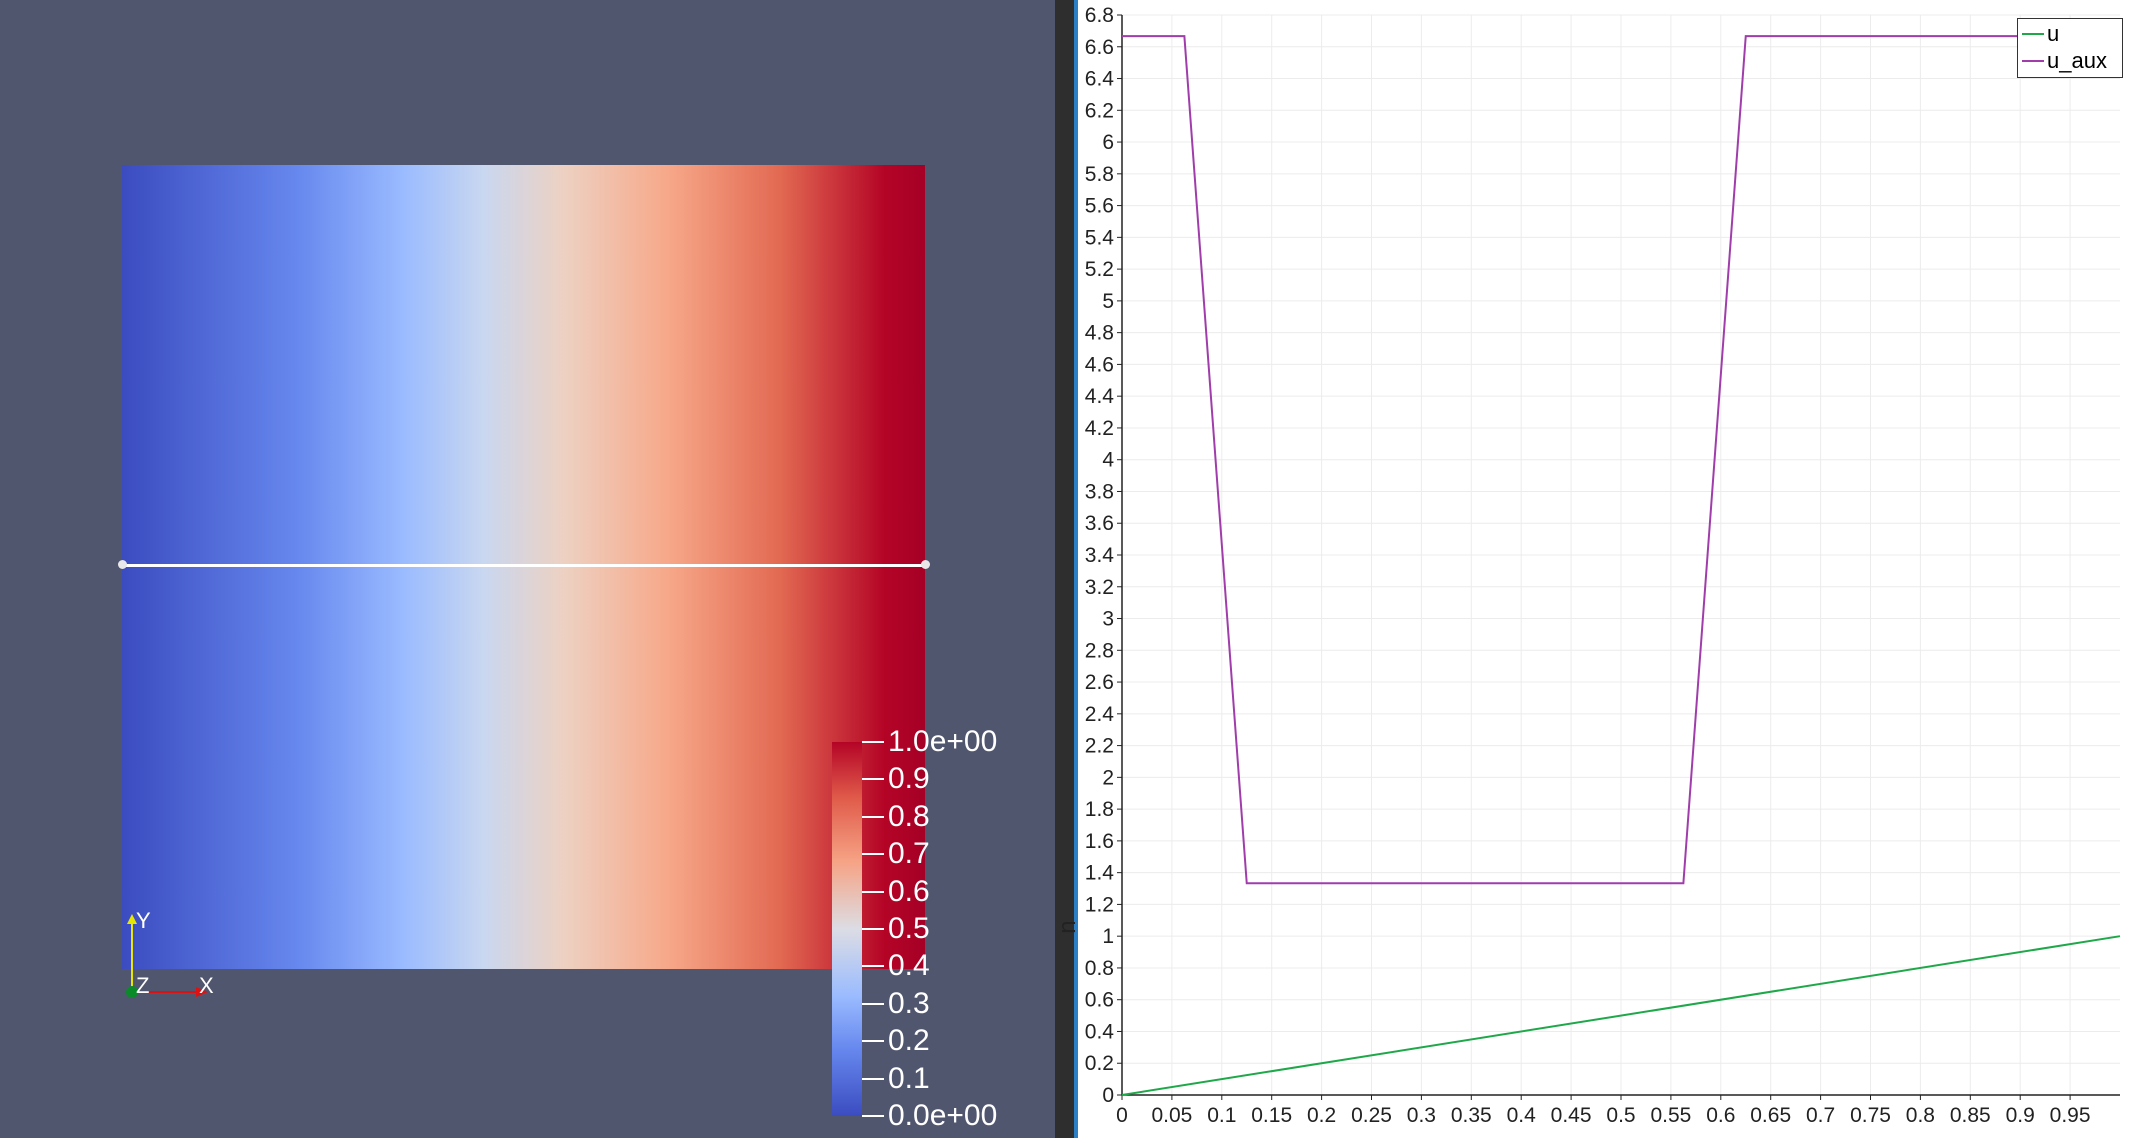 The height and width of the screenshot is (1143, 2142). What do you see at coordinates (206, 985) in the screenshot?
I see `axis-label-x: X` at bounding box center [206, 985].